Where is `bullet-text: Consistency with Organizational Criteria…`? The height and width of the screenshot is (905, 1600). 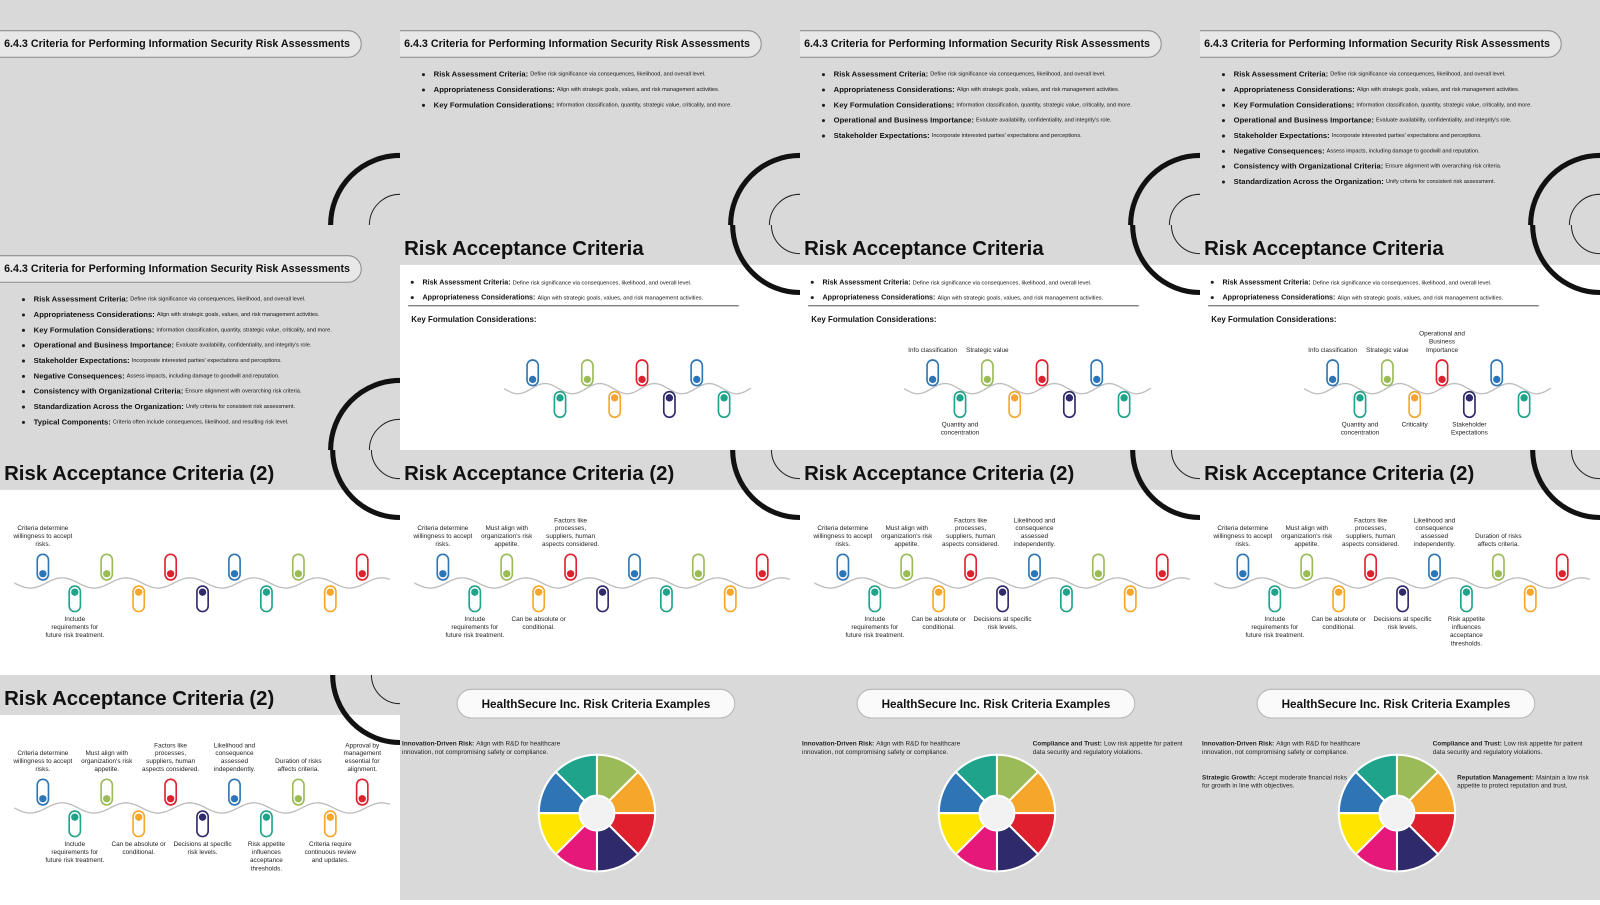 bullet-text: Consistency with Organizational Criteria… is located at coordinates (168, 391).